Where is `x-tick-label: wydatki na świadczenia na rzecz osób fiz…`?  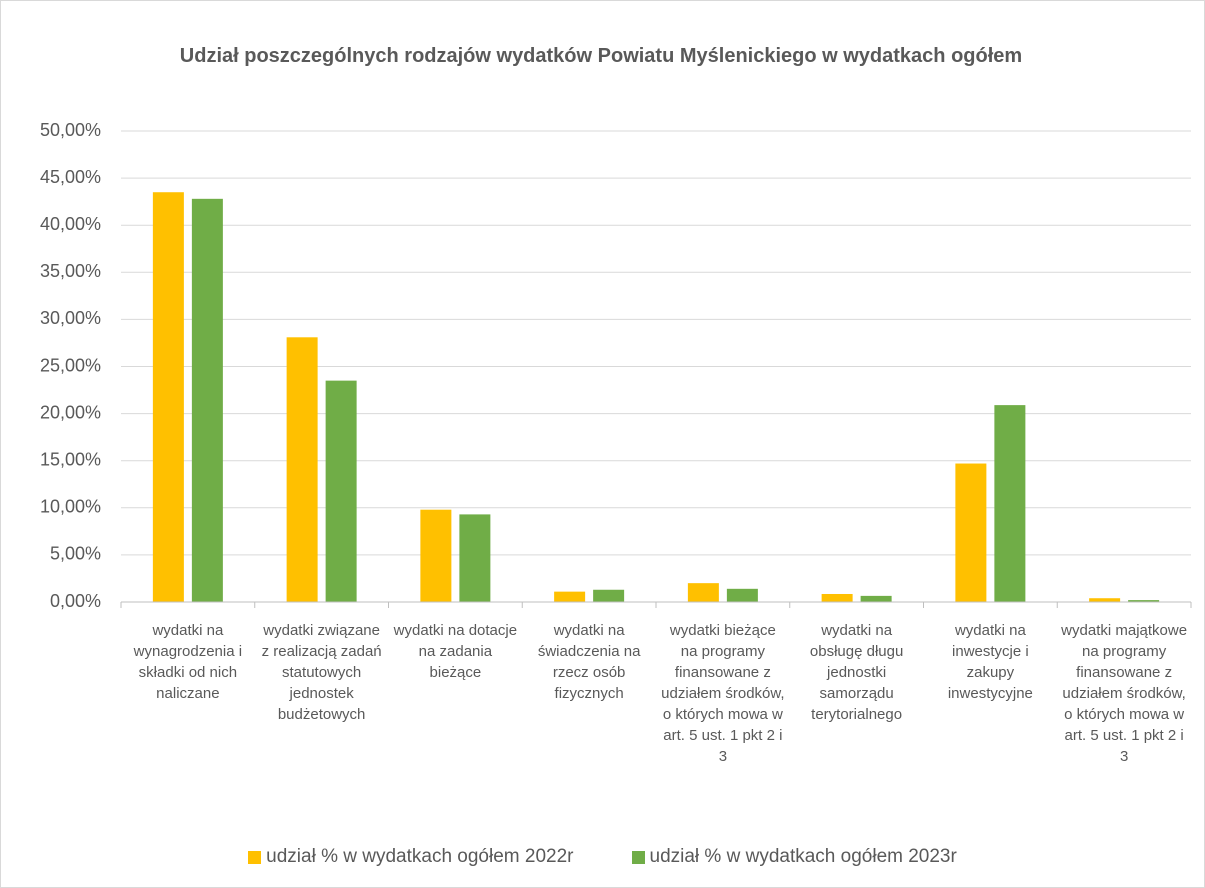 x-tick-label: wydatki na świadczenia na rzecz osób fiz… is located at coordinates (589, 662).